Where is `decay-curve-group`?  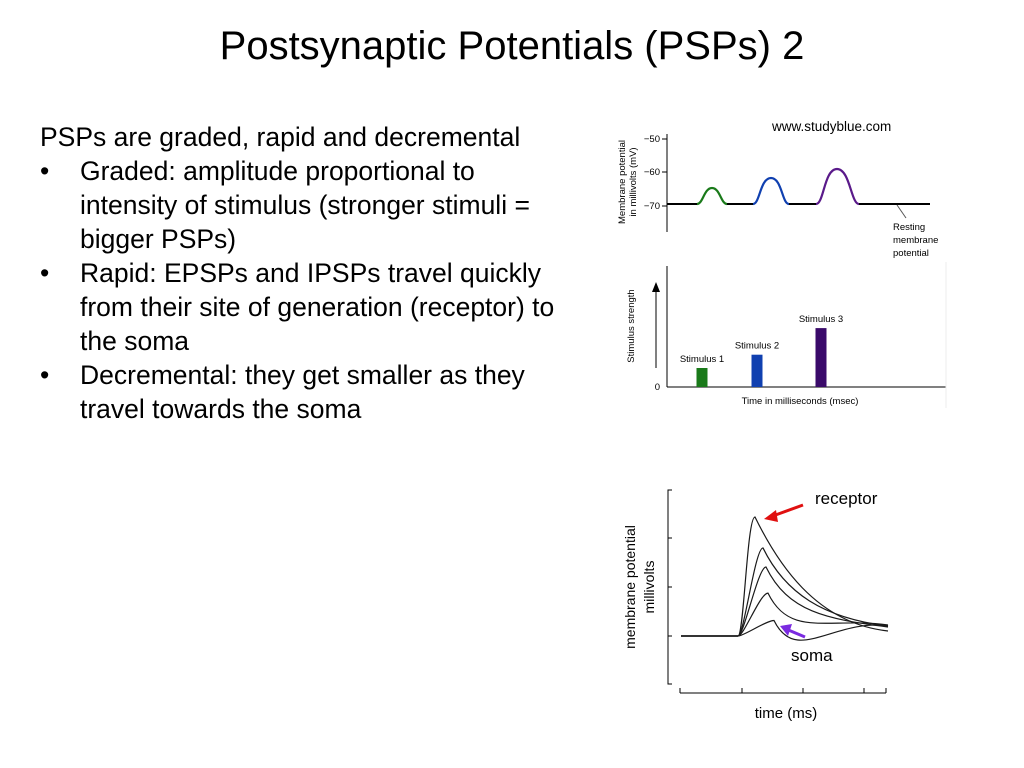 decay-curve-group is located at coordinates (785, 578).